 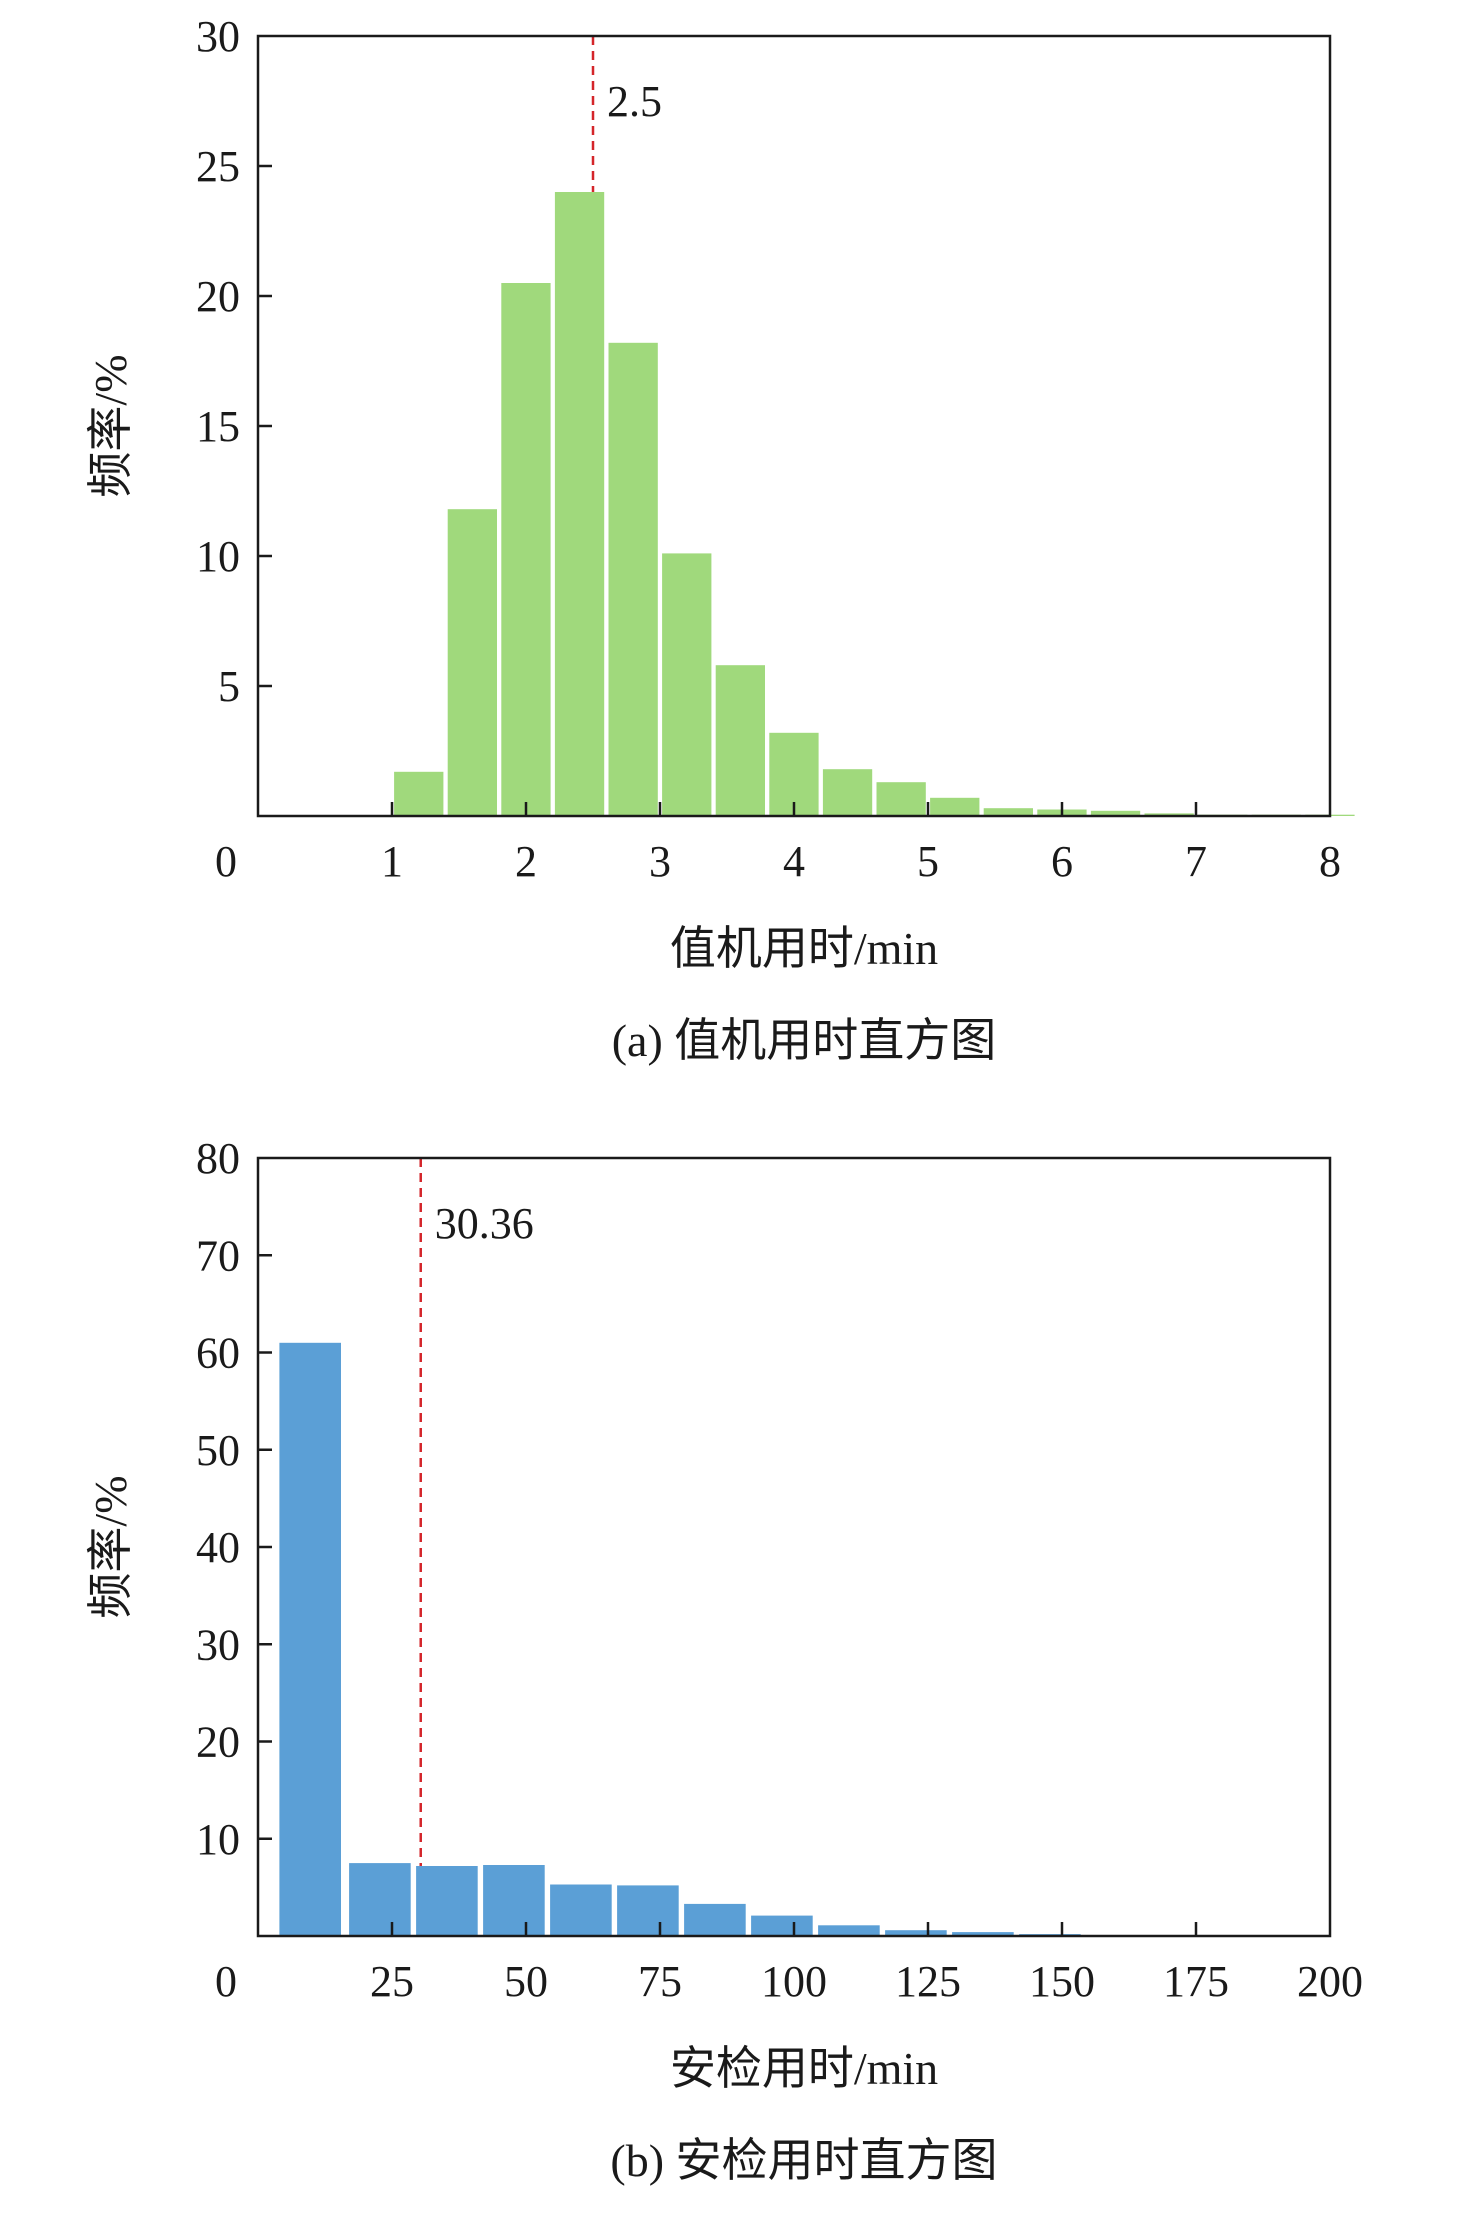 What do you see at coordinates (392, 1981) in the screenshot?
I see `chart-b-x-tick-label-1: 25` at bounding box center [392, 1981].